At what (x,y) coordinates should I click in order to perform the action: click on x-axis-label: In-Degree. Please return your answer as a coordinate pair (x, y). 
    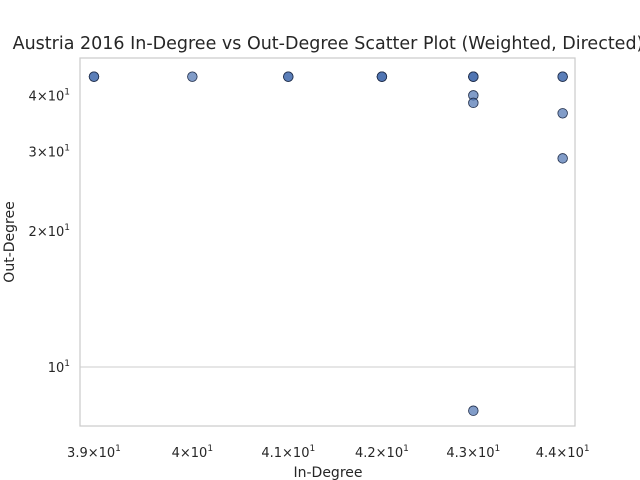
    Looking at the image, I should click on (327, 472).